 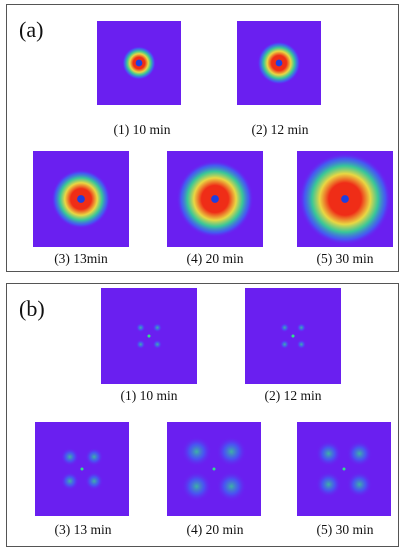 I want to click on caption-b2: (2) 12 min, so click(x=293, y=395).